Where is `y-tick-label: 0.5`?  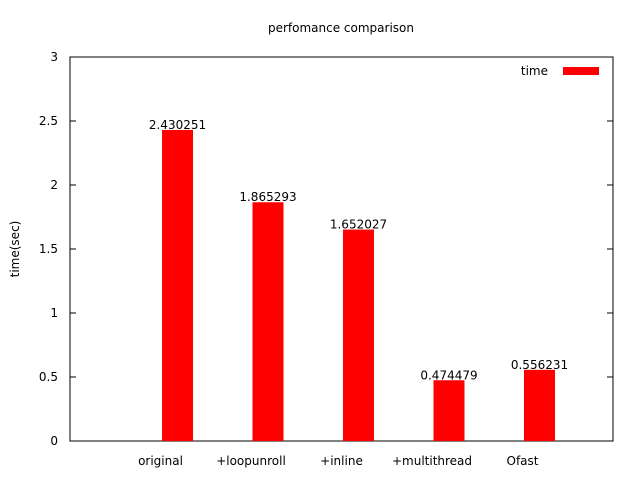
y-tick-label: 0.5 is located at coordinates (48, 377).